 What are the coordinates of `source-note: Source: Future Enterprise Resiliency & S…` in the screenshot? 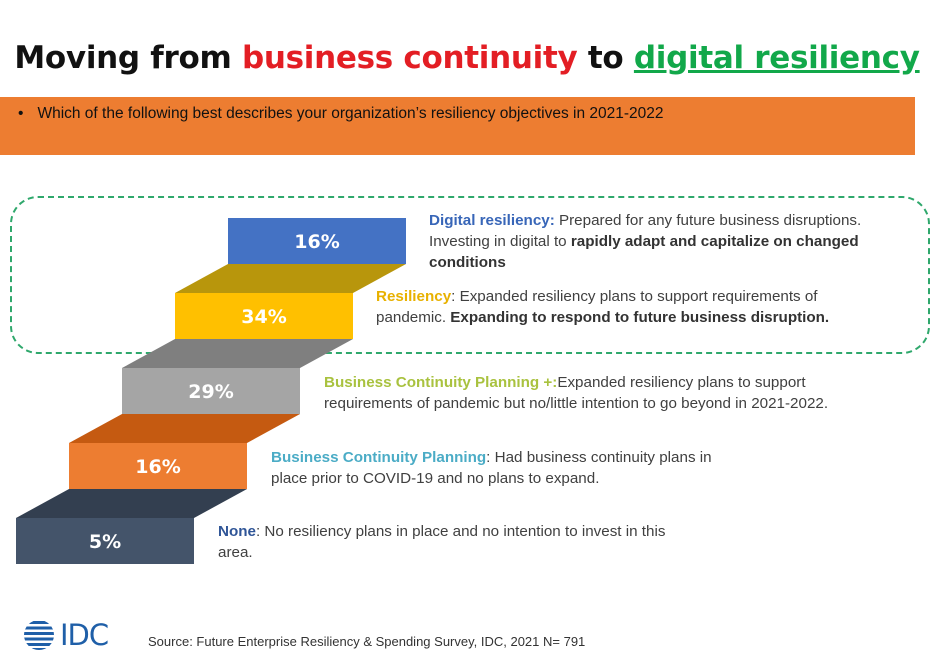 It's located at (367, 641).